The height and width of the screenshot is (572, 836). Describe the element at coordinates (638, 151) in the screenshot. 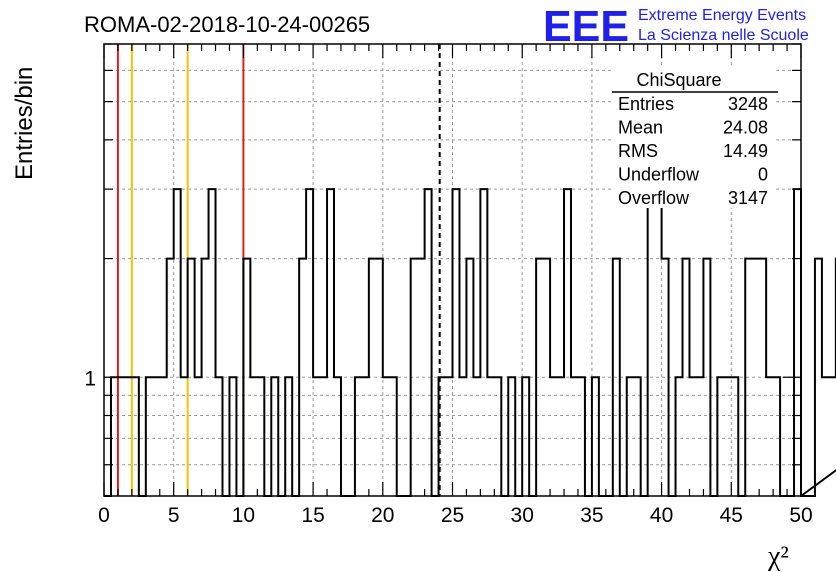

I see `stats-row-label: RMS` at that location.